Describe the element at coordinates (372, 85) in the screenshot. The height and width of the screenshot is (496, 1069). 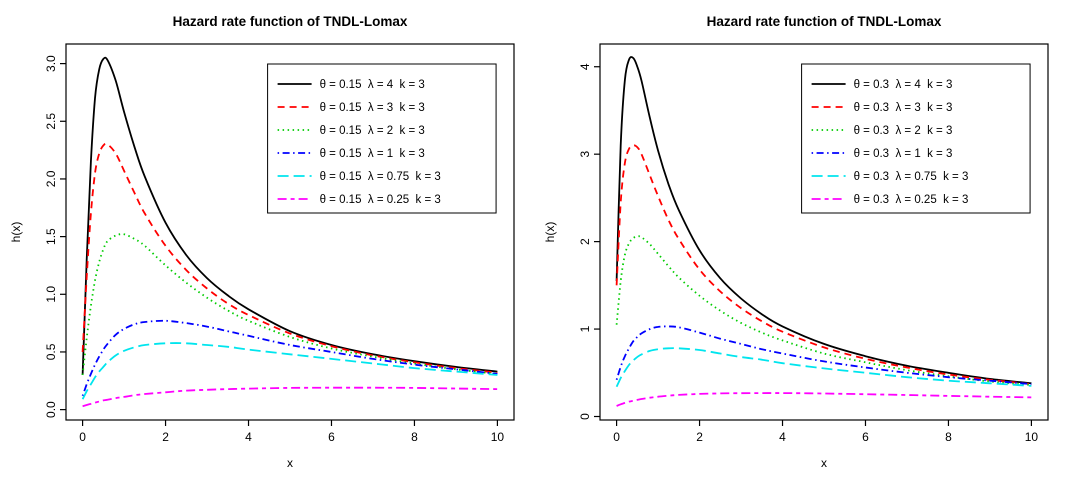
I see `legend-label-0: θ = 0.15 λ = 4 k = 3` at that location.